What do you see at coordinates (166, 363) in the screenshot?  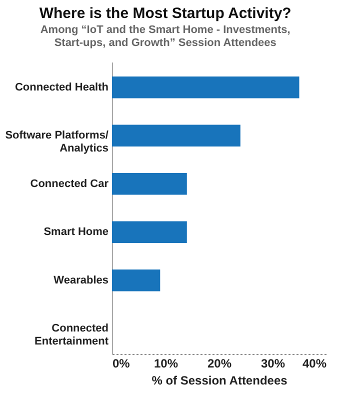 I see `x-tick-label: 10%` at bounding box center [166, 363].